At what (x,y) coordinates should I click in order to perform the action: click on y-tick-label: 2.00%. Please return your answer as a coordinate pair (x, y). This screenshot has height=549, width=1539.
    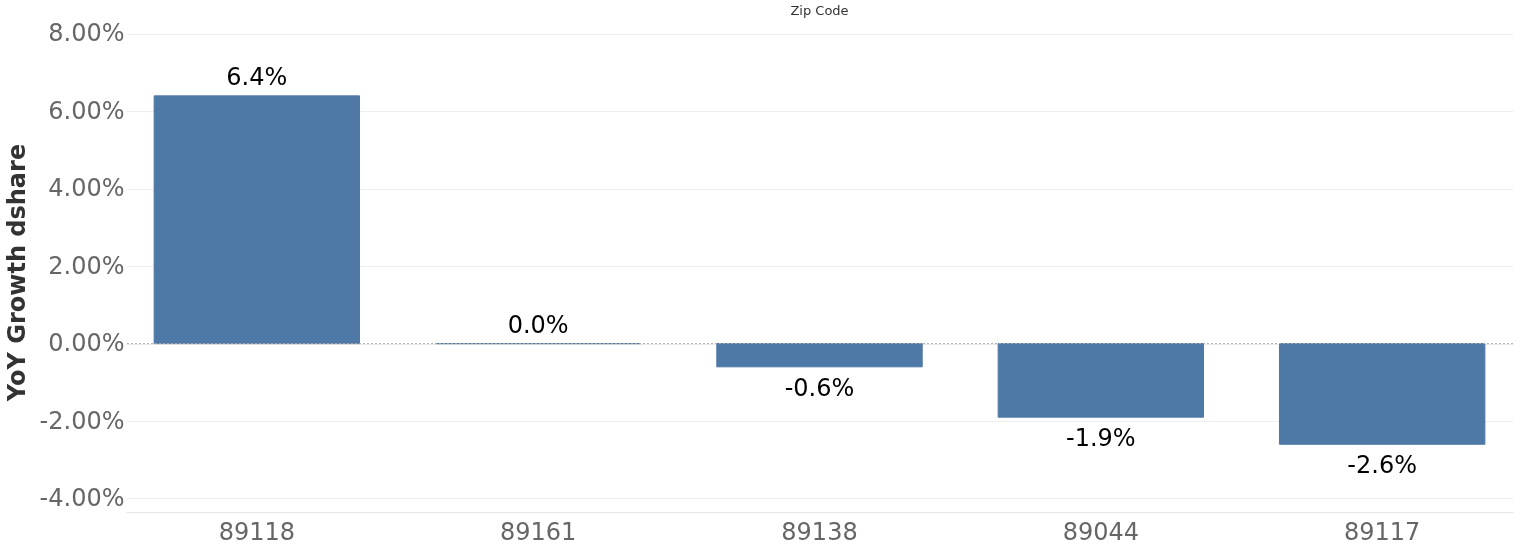
    Looking at the image, I should click on (86, 265).